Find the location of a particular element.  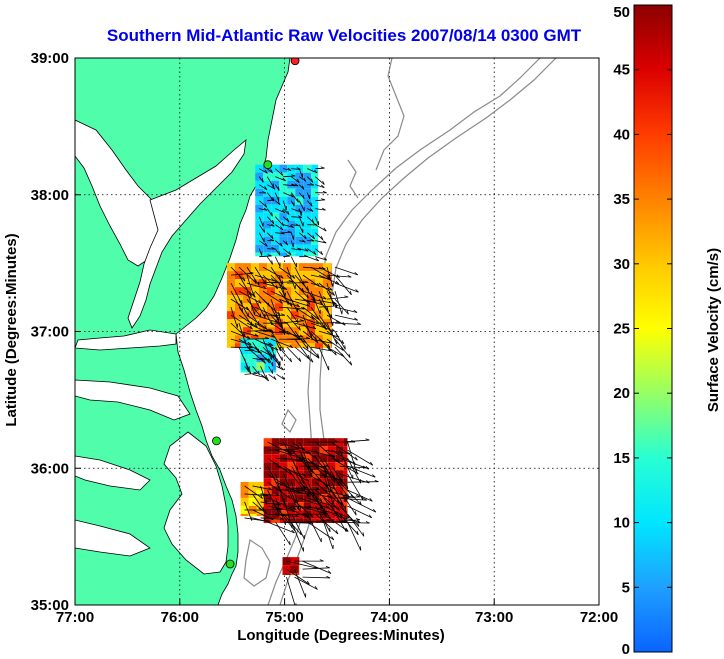

velocity-vectors is located at coordinates (304, 385).